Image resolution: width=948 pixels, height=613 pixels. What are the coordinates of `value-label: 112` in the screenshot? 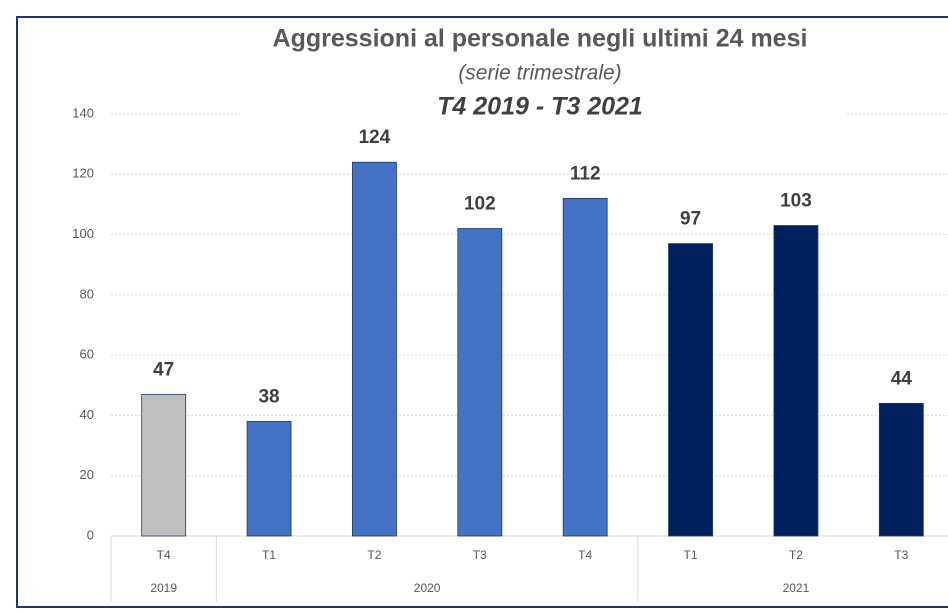 It's located at (585, 173).